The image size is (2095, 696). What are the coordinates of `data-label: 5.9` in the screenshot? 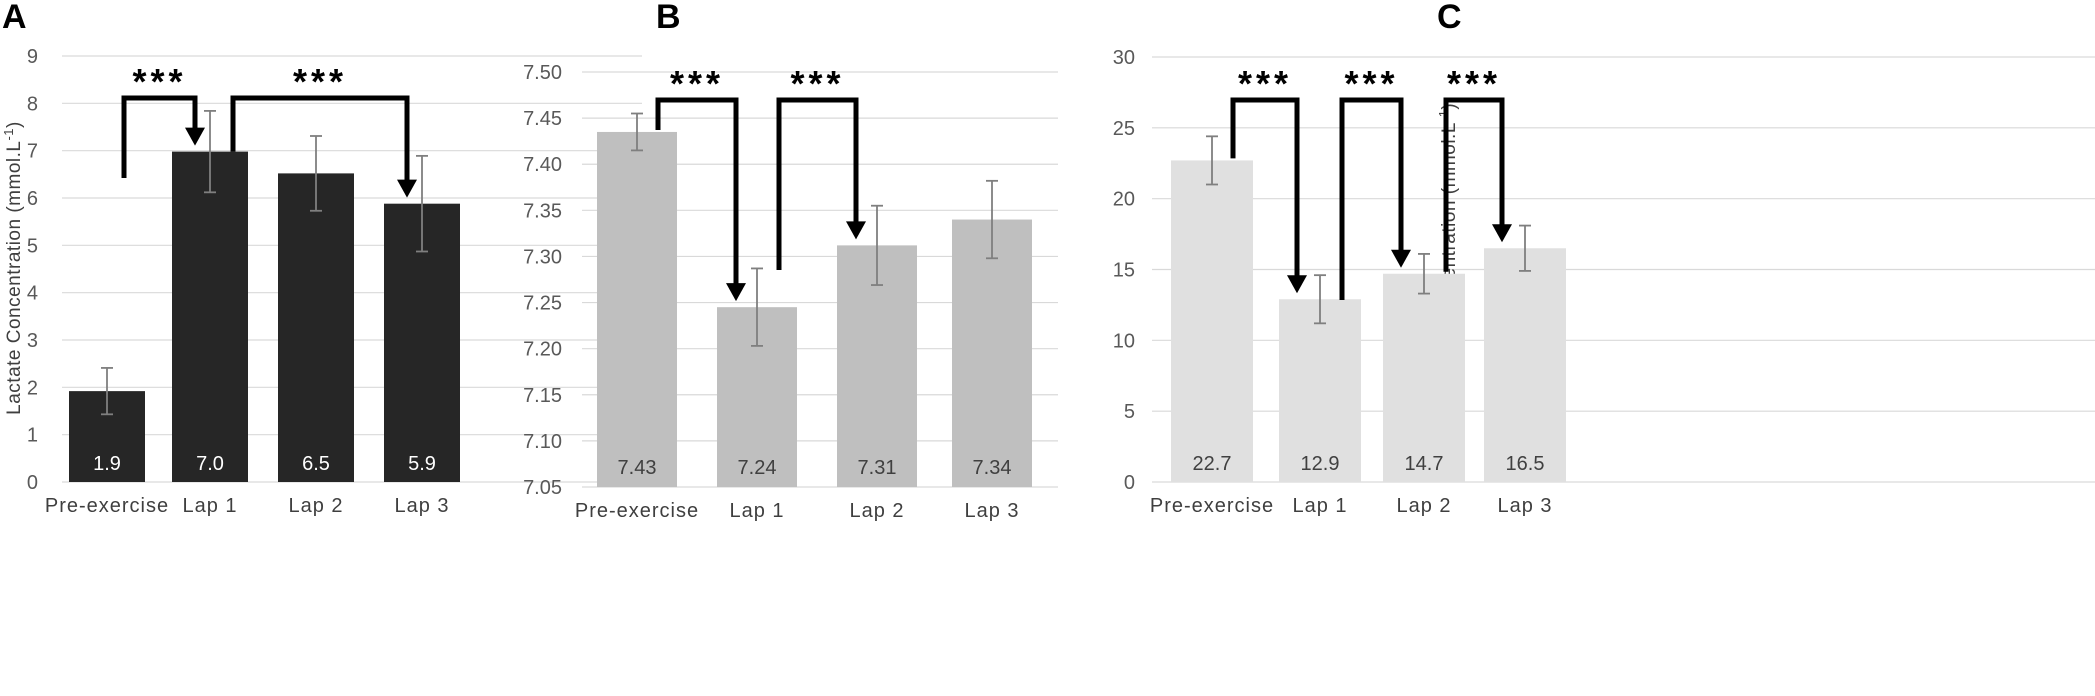 It's located at (422, 464).